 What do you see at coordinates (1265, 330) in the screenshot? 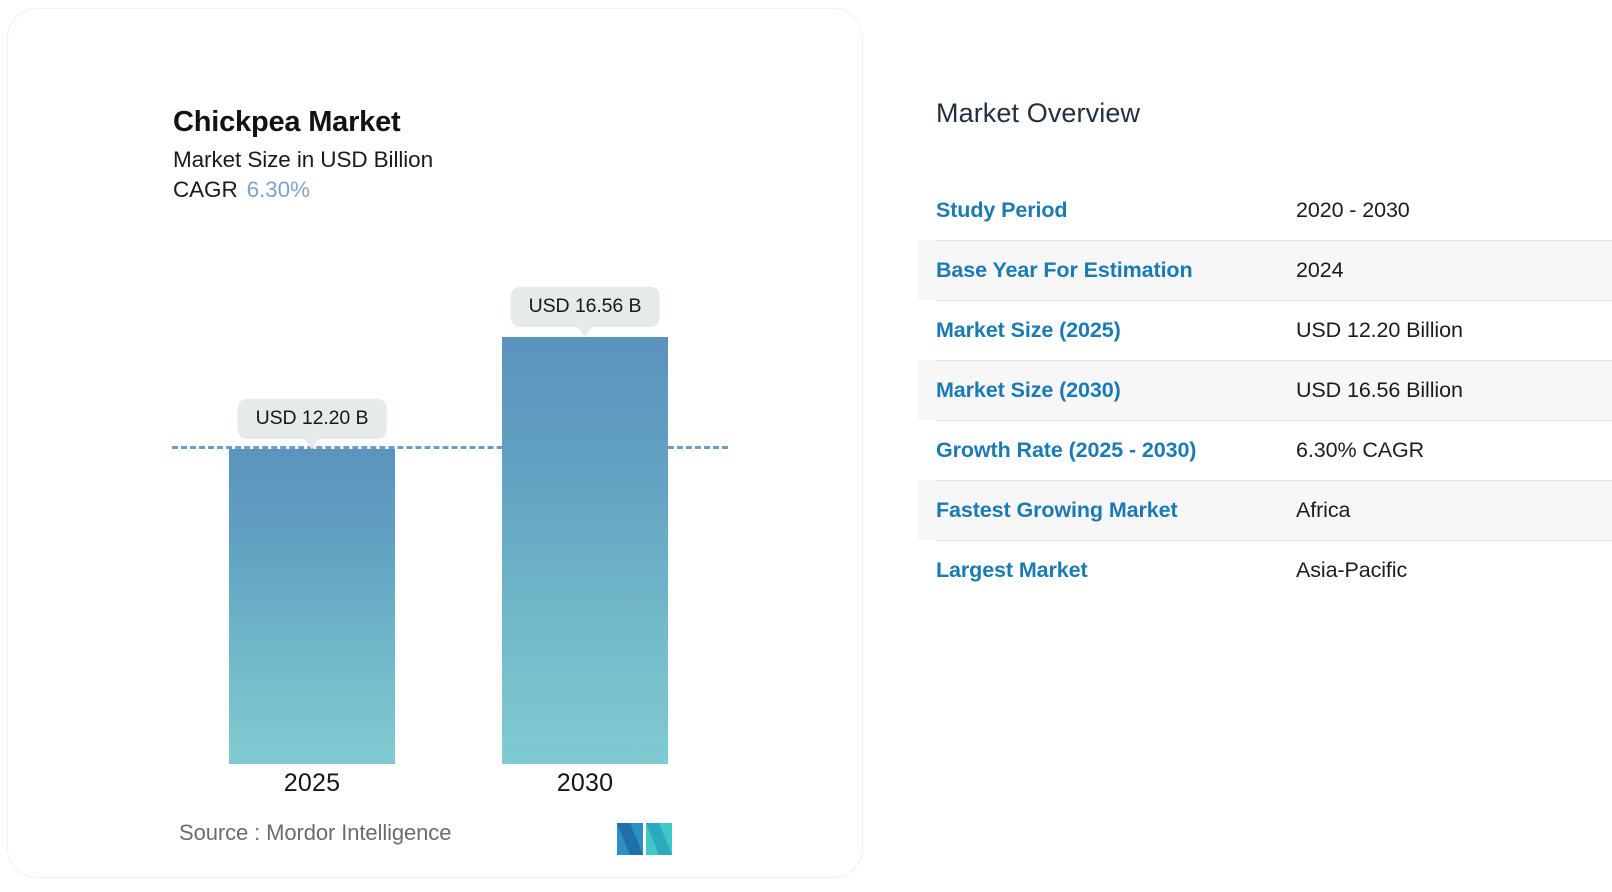
I see `table-row: Market Size (2025) USD 12.20 Billion` at bounding box center [1265, 330].